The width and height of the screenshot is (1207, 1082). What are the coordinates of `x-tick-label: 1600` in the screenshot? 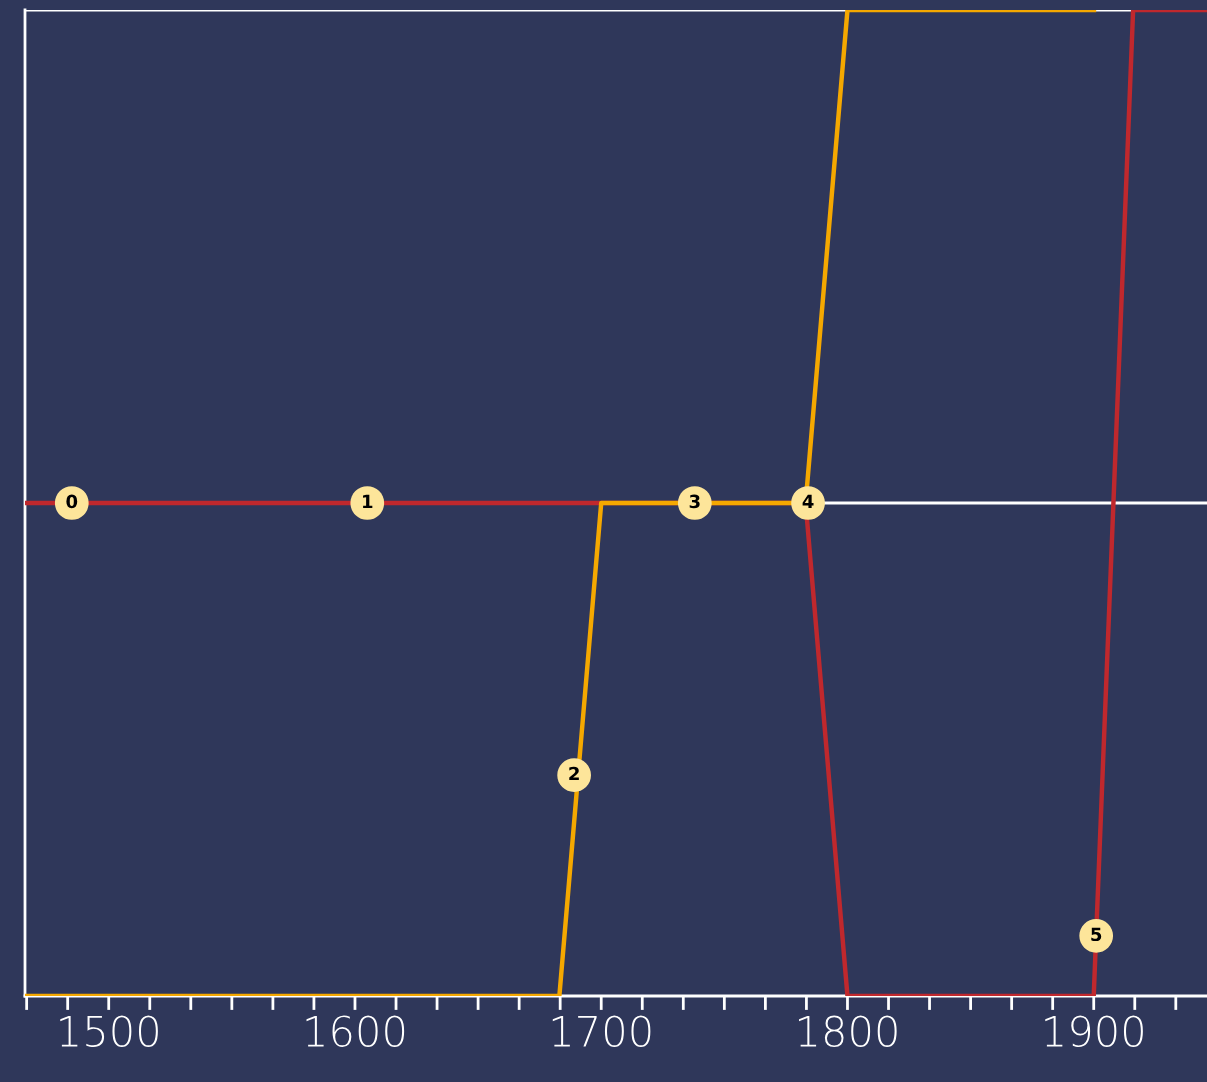 It's located at (355, 1031).